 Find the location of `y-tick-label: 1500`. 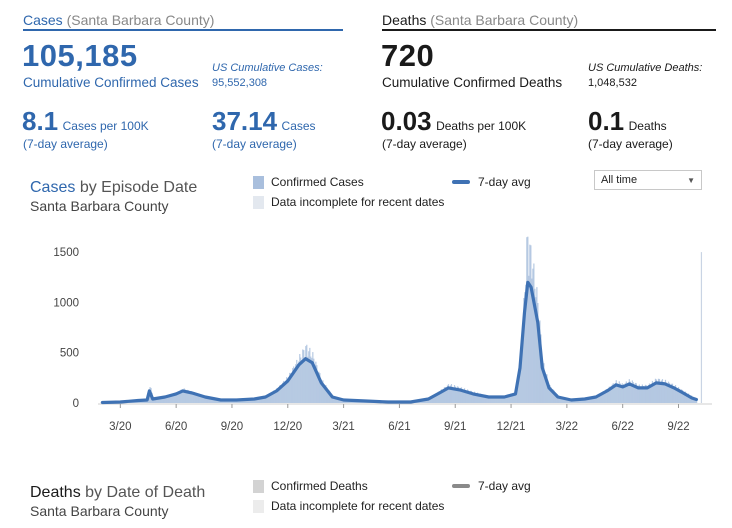

y-tick-label: 1500 is located at coordinates (66, 253).